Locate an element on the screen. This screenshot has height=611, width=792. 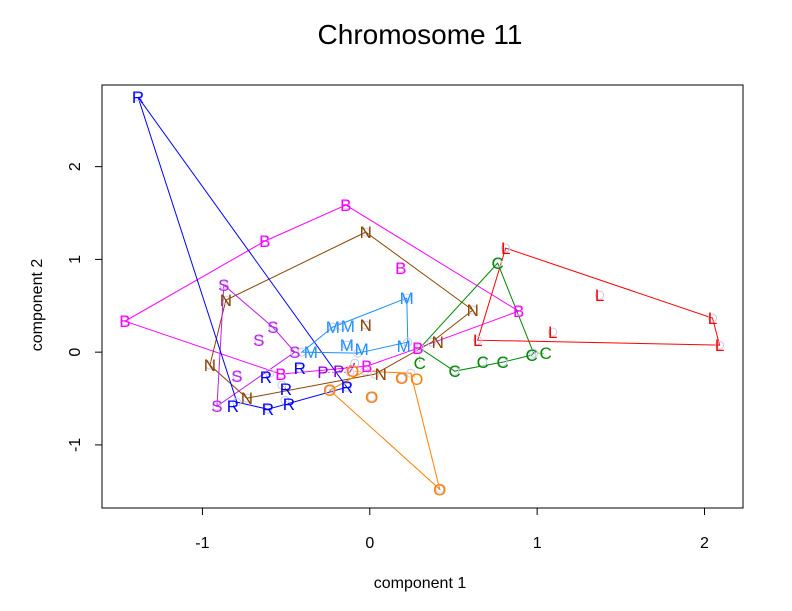
hull-R is located at coordinates (242, 253).